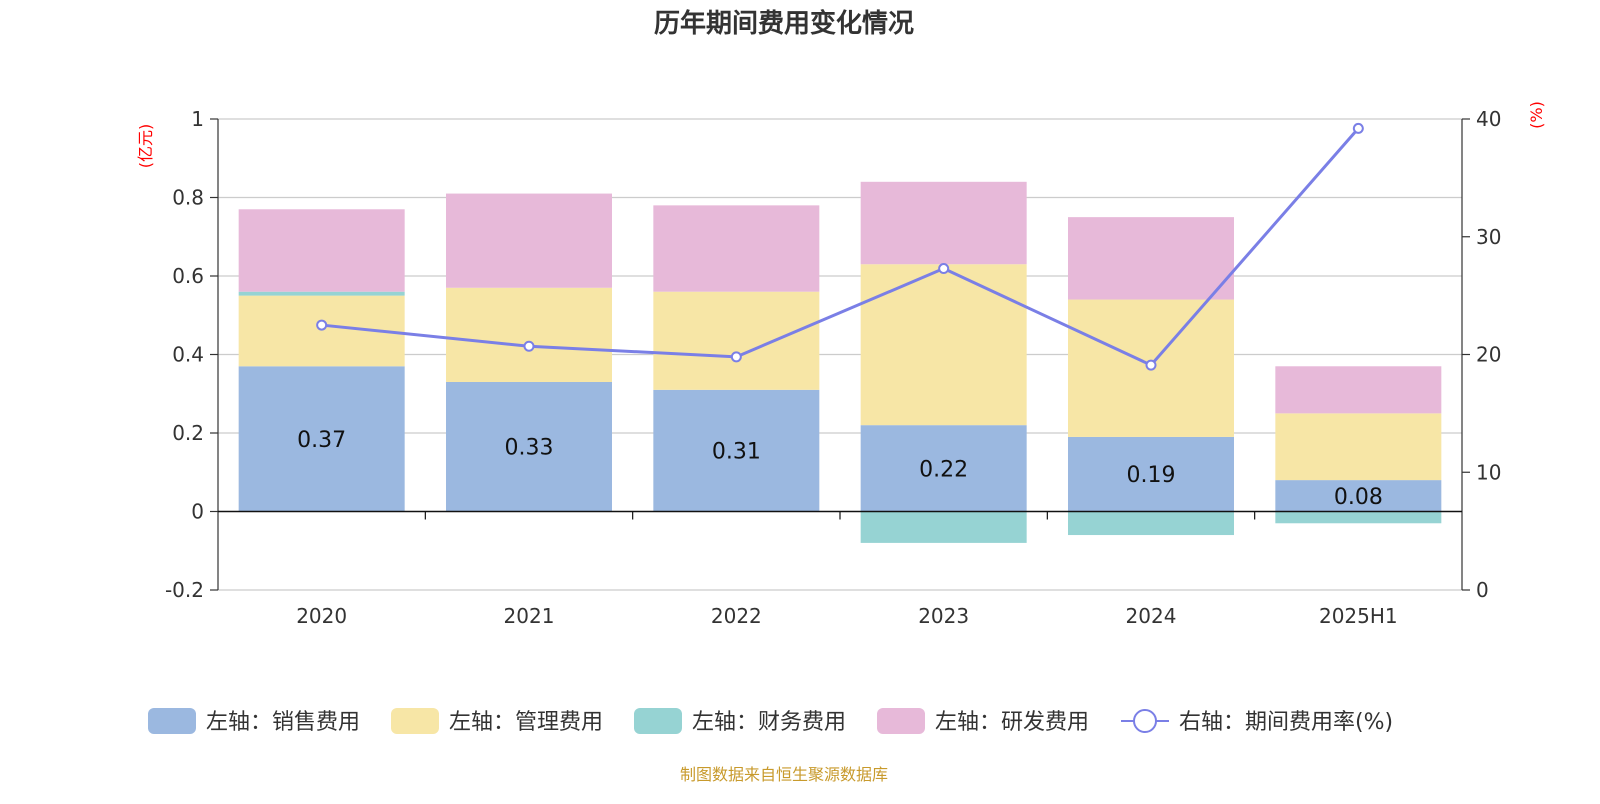 The width and height of the screenshot is (1600, 804). I want to click on legend-label: 左轴：管理费用, so click(526, 722).